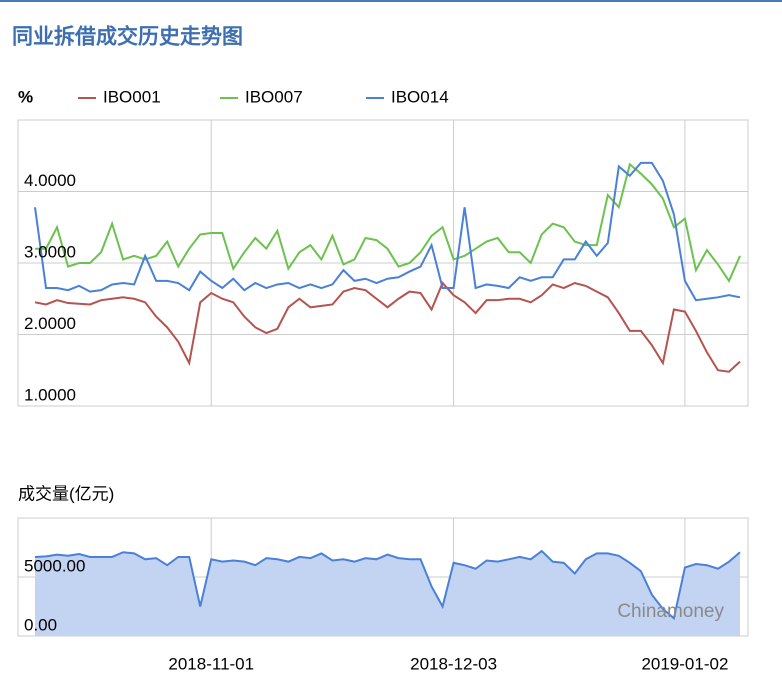  What do you see at coordinates (387, 585) in the screenshot?
I see `area-line` at bounding box center [387, 585].